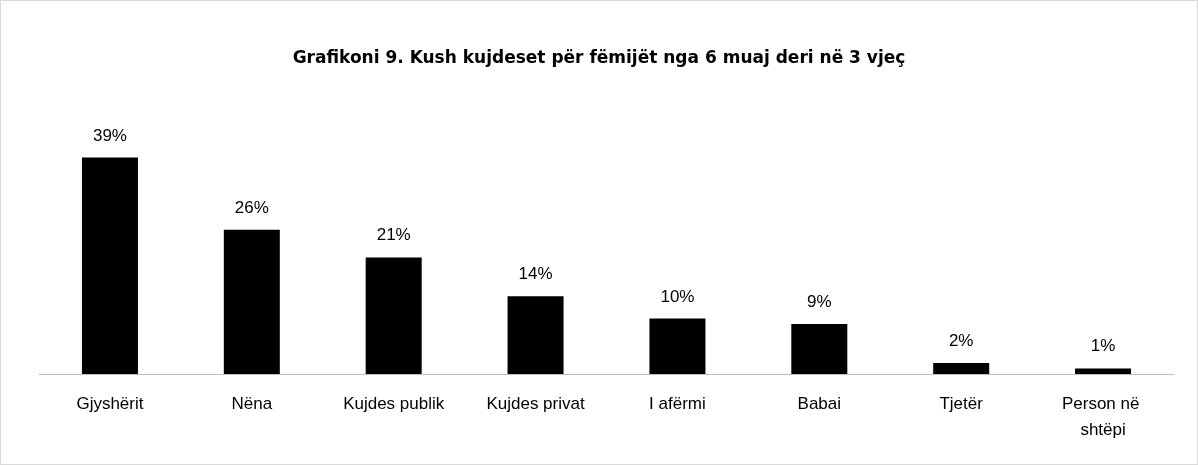 Image resolution: width=1198 pixels, height=465 pixels. Describe the element at coordinates (819, 302) in the screenshot. I see `data-label: 9%` at that location.